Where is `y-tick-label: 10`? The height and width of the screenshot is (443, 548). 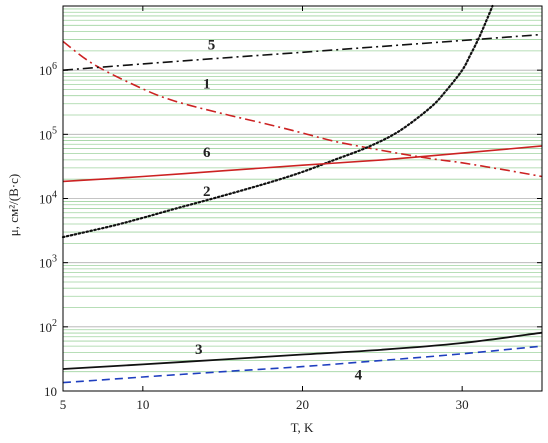
y-tick-label: 10 is located at coordinates (50, 391).